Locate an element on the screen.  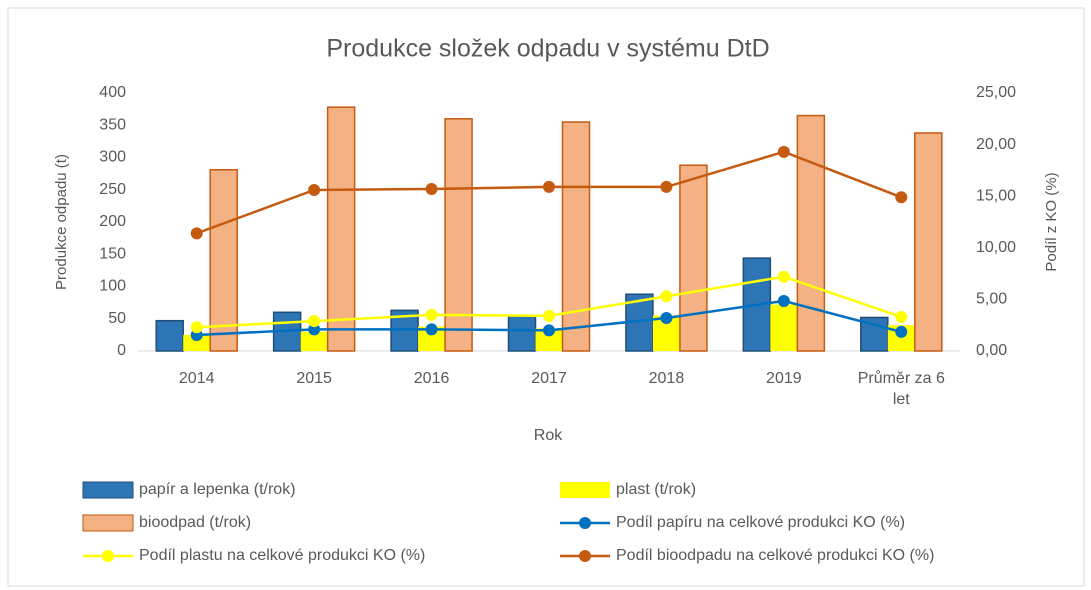
x-tick-label: 2015 is located at coordinates (314, 378).